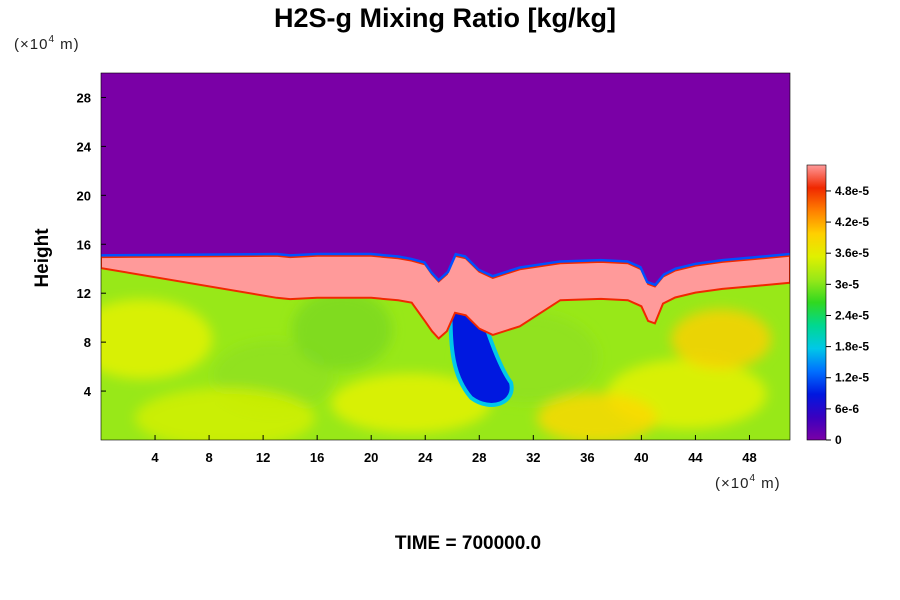  I want to click on y-tick-label: 20, so click(84, 195).